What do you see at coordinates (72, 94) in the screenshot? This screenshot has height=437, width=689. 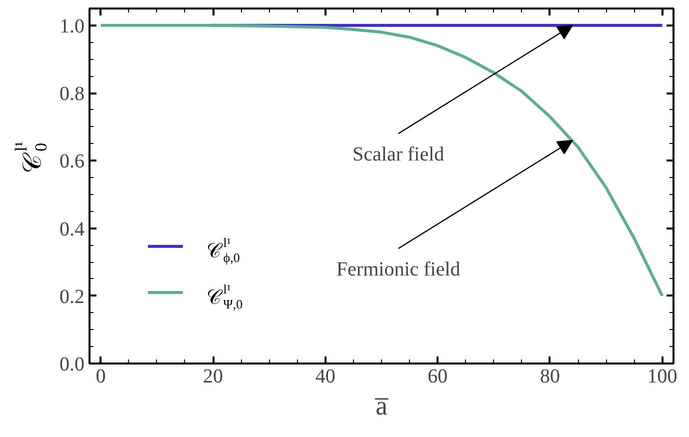 I see `y-tick-label: 0.8` at bounding box center [72, 94].